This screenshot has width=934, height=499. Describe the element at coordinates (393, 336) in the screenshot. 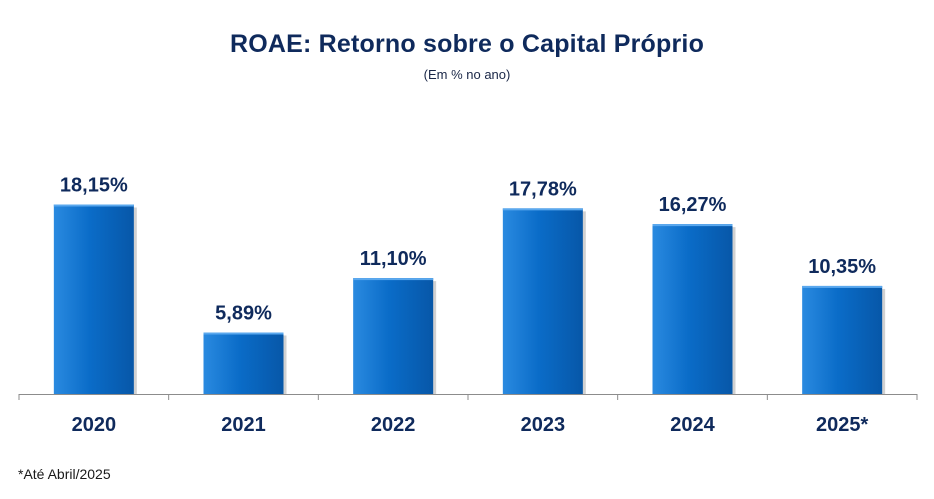

I see `bar-2022` at that location.